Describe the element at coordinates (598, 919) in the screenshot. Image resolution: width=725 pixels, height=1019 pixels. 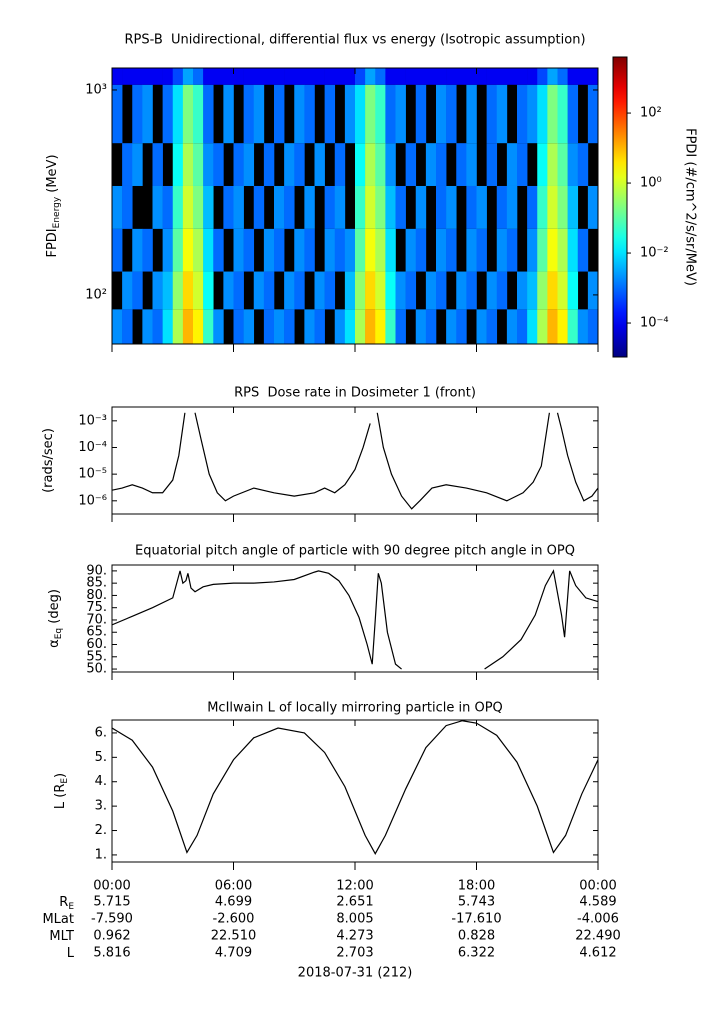
I see `ephemeris-value: -4.006` at that location.